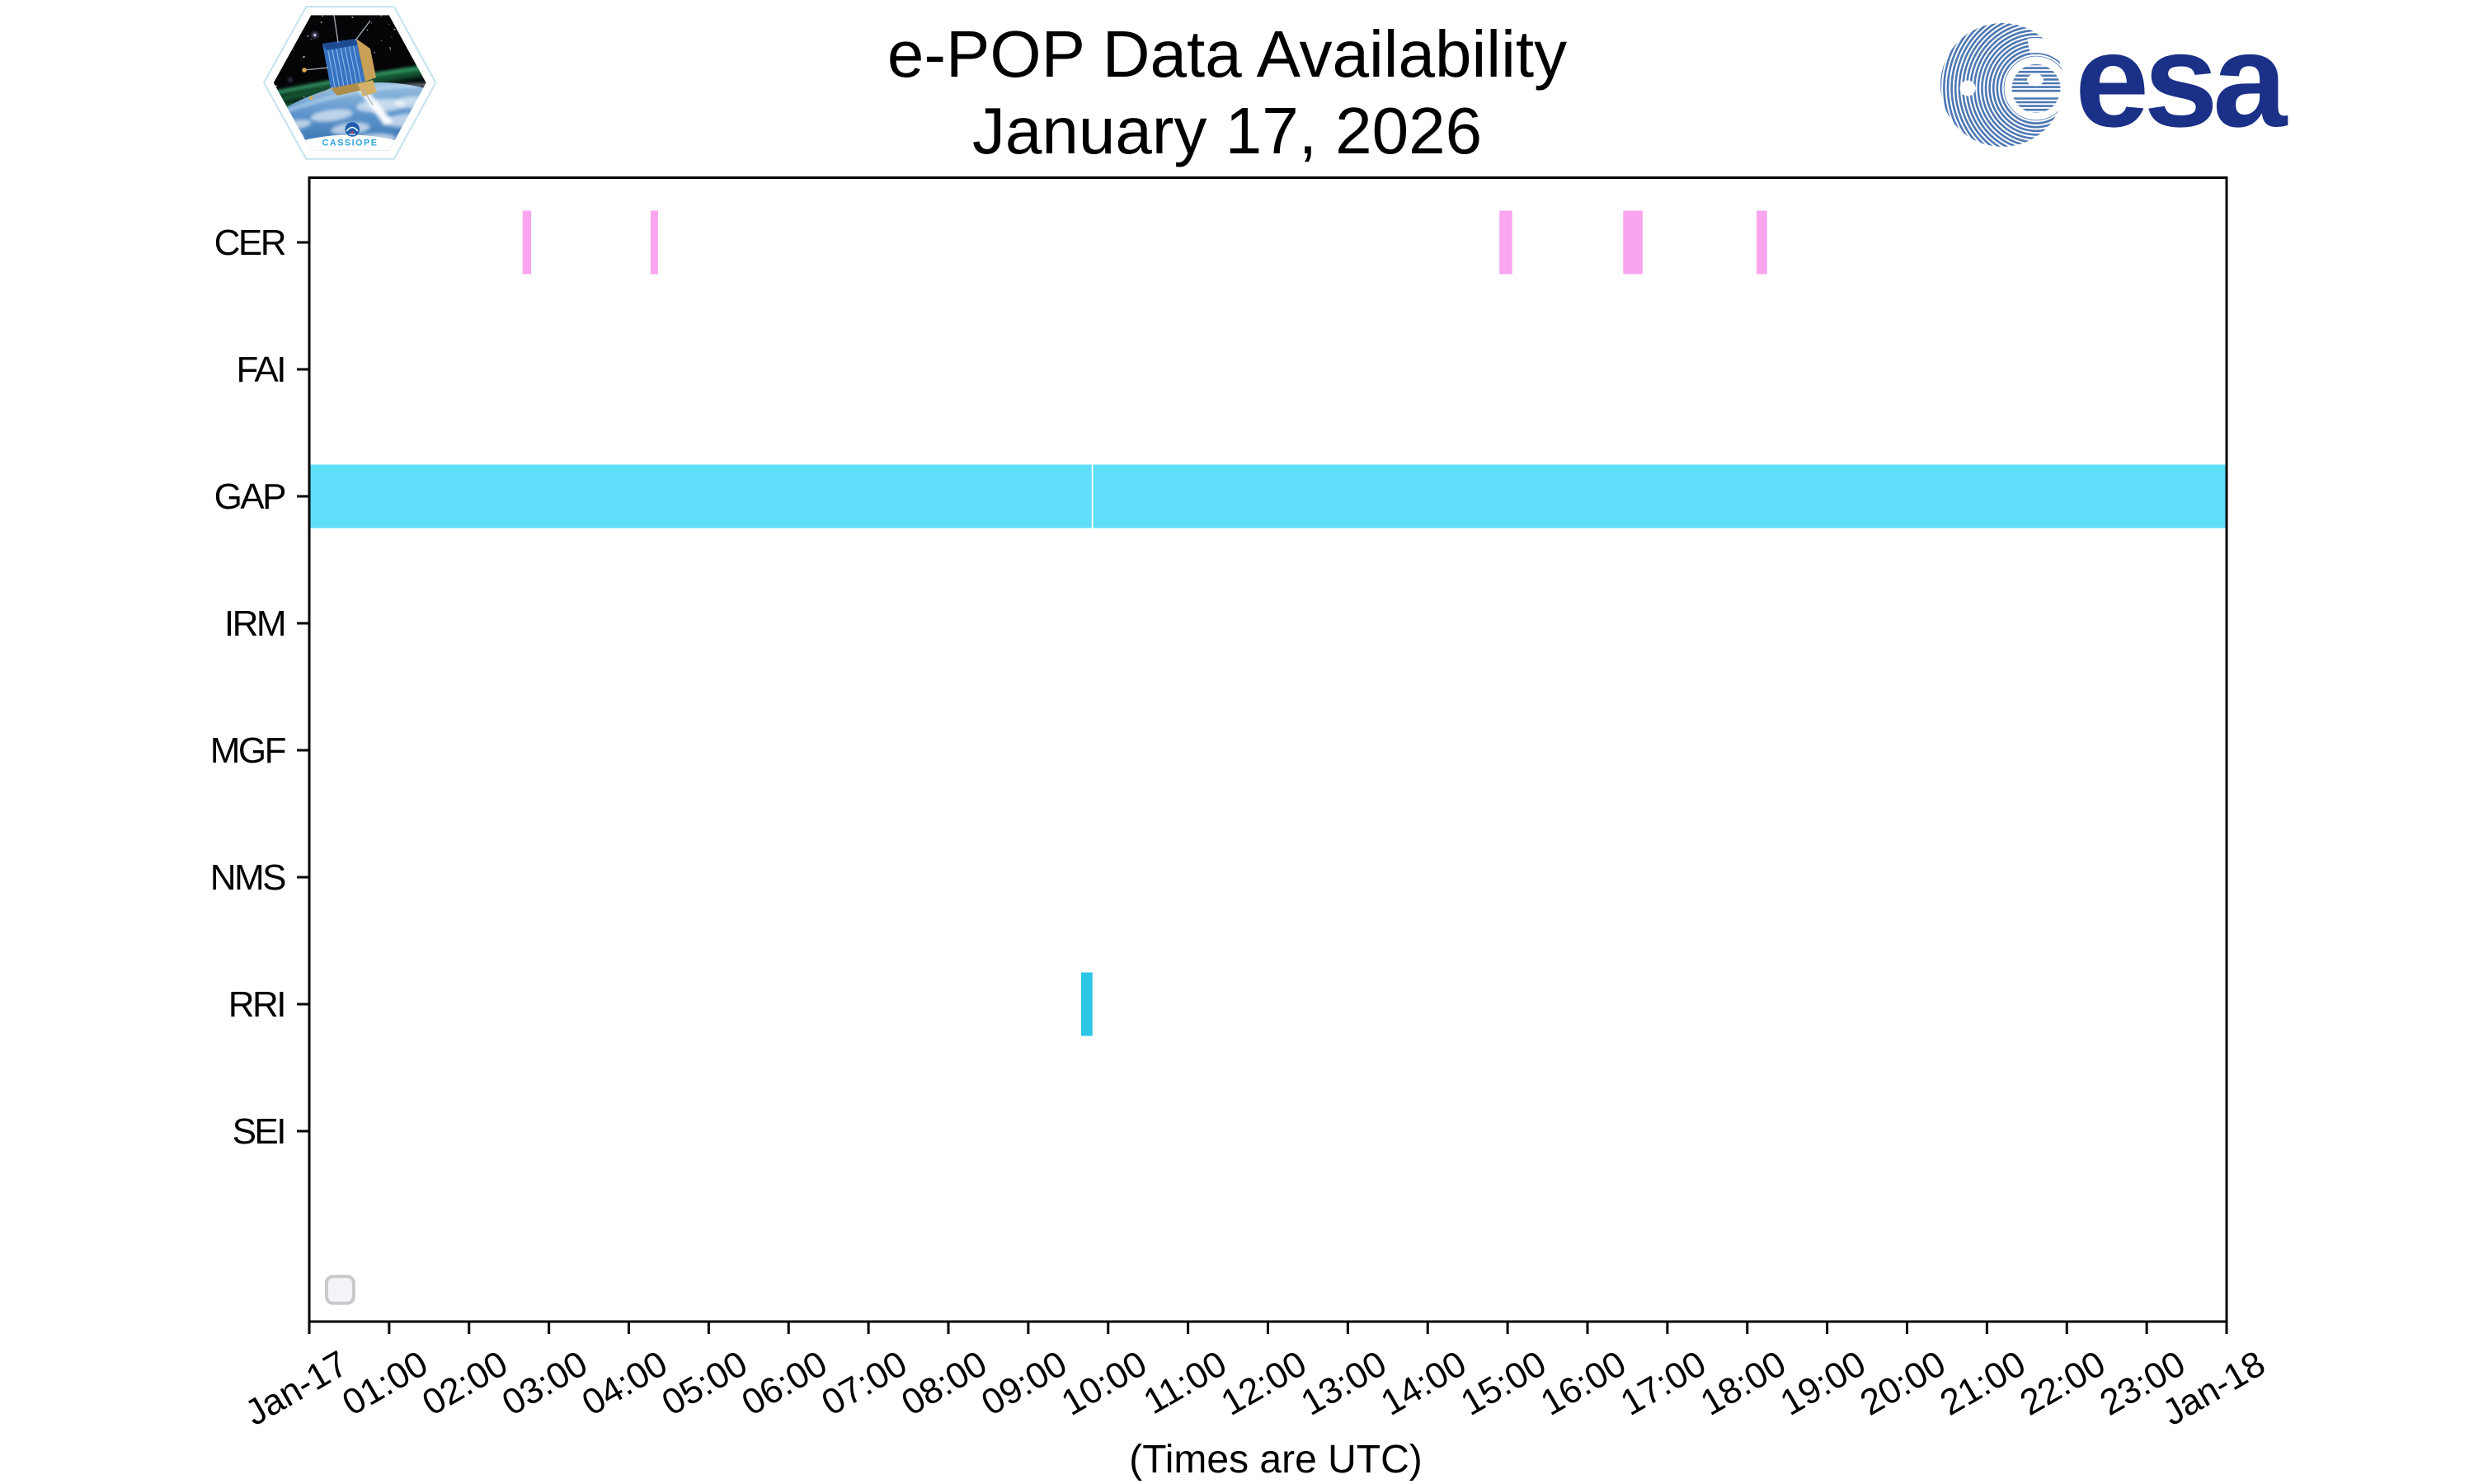  What do you see at coordinates (259, 1131) in the screenshot?
I see `svg-text: SEI` at bounding box center [259, 1131].